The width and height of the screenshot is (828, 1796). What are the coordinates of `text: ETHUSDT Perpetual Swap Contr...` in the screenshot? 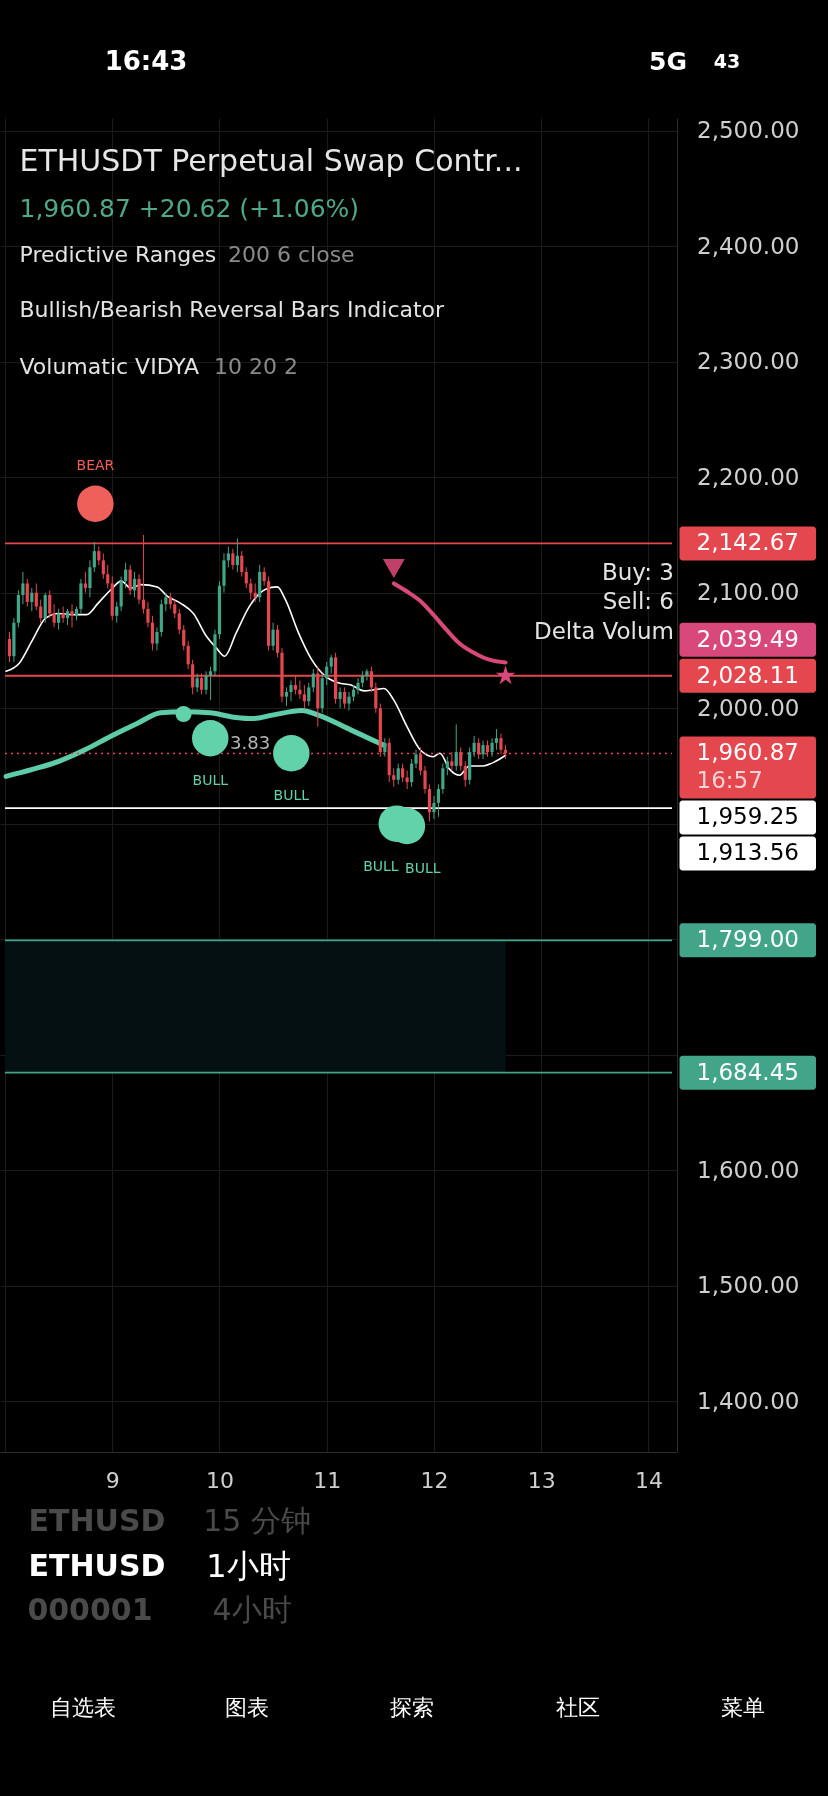 It's located at (271, 160).